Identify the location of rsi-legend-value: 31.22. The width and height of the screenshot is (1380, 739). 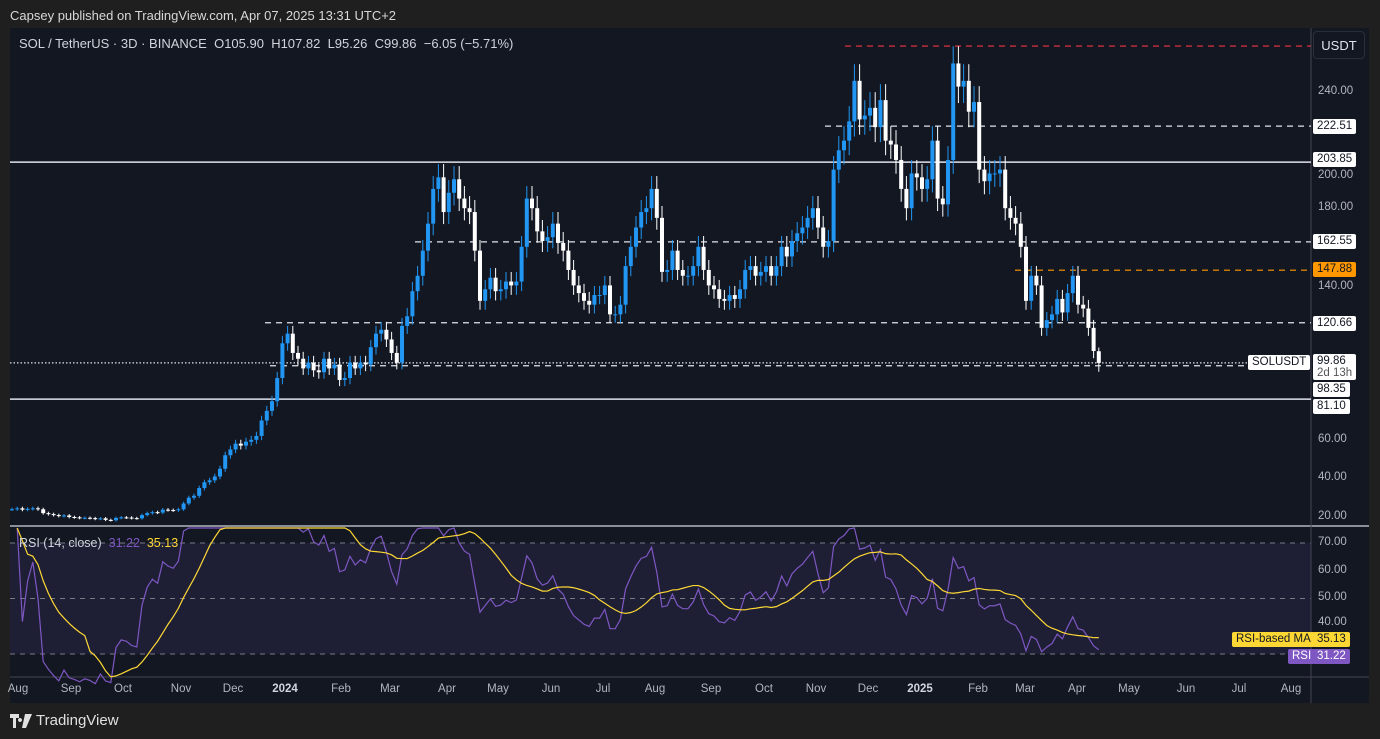
(124, 543).